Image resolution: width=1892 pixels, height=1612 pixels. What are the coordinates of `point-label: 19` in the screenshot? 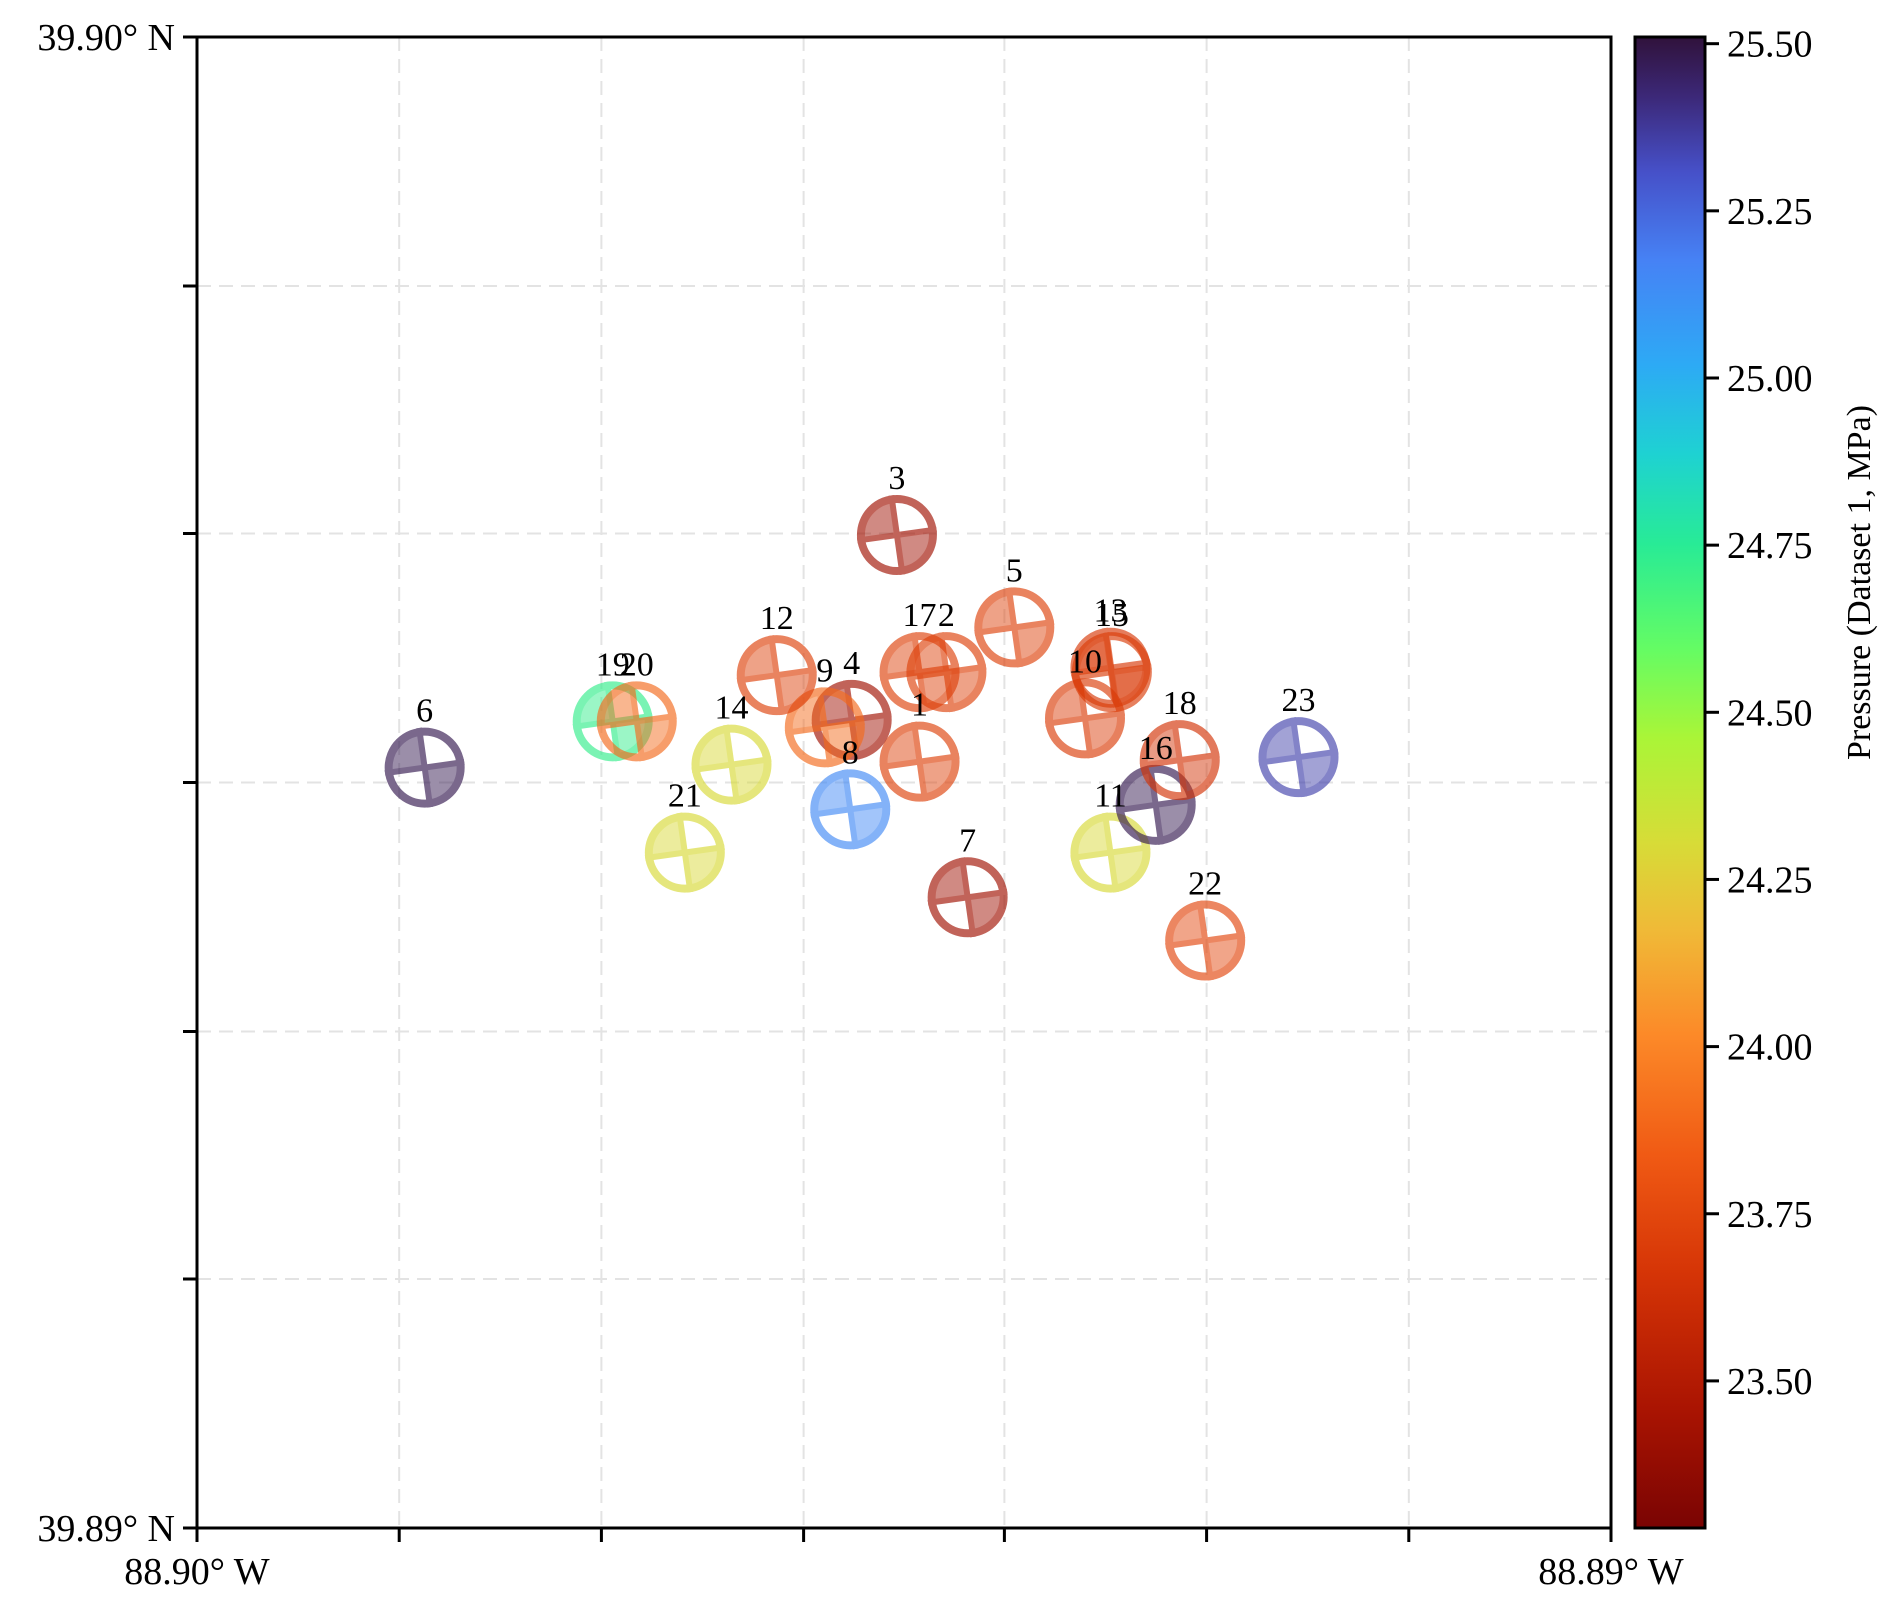 It's located at (613, 664).